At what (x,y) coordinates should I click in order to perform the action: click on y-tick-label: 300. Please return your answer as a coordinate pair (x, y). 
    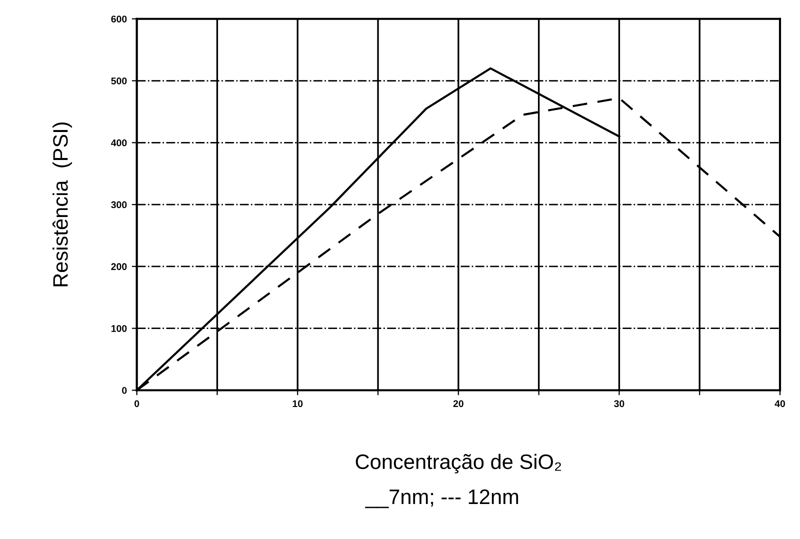
    Looking at the image, I should click on (119, 204).